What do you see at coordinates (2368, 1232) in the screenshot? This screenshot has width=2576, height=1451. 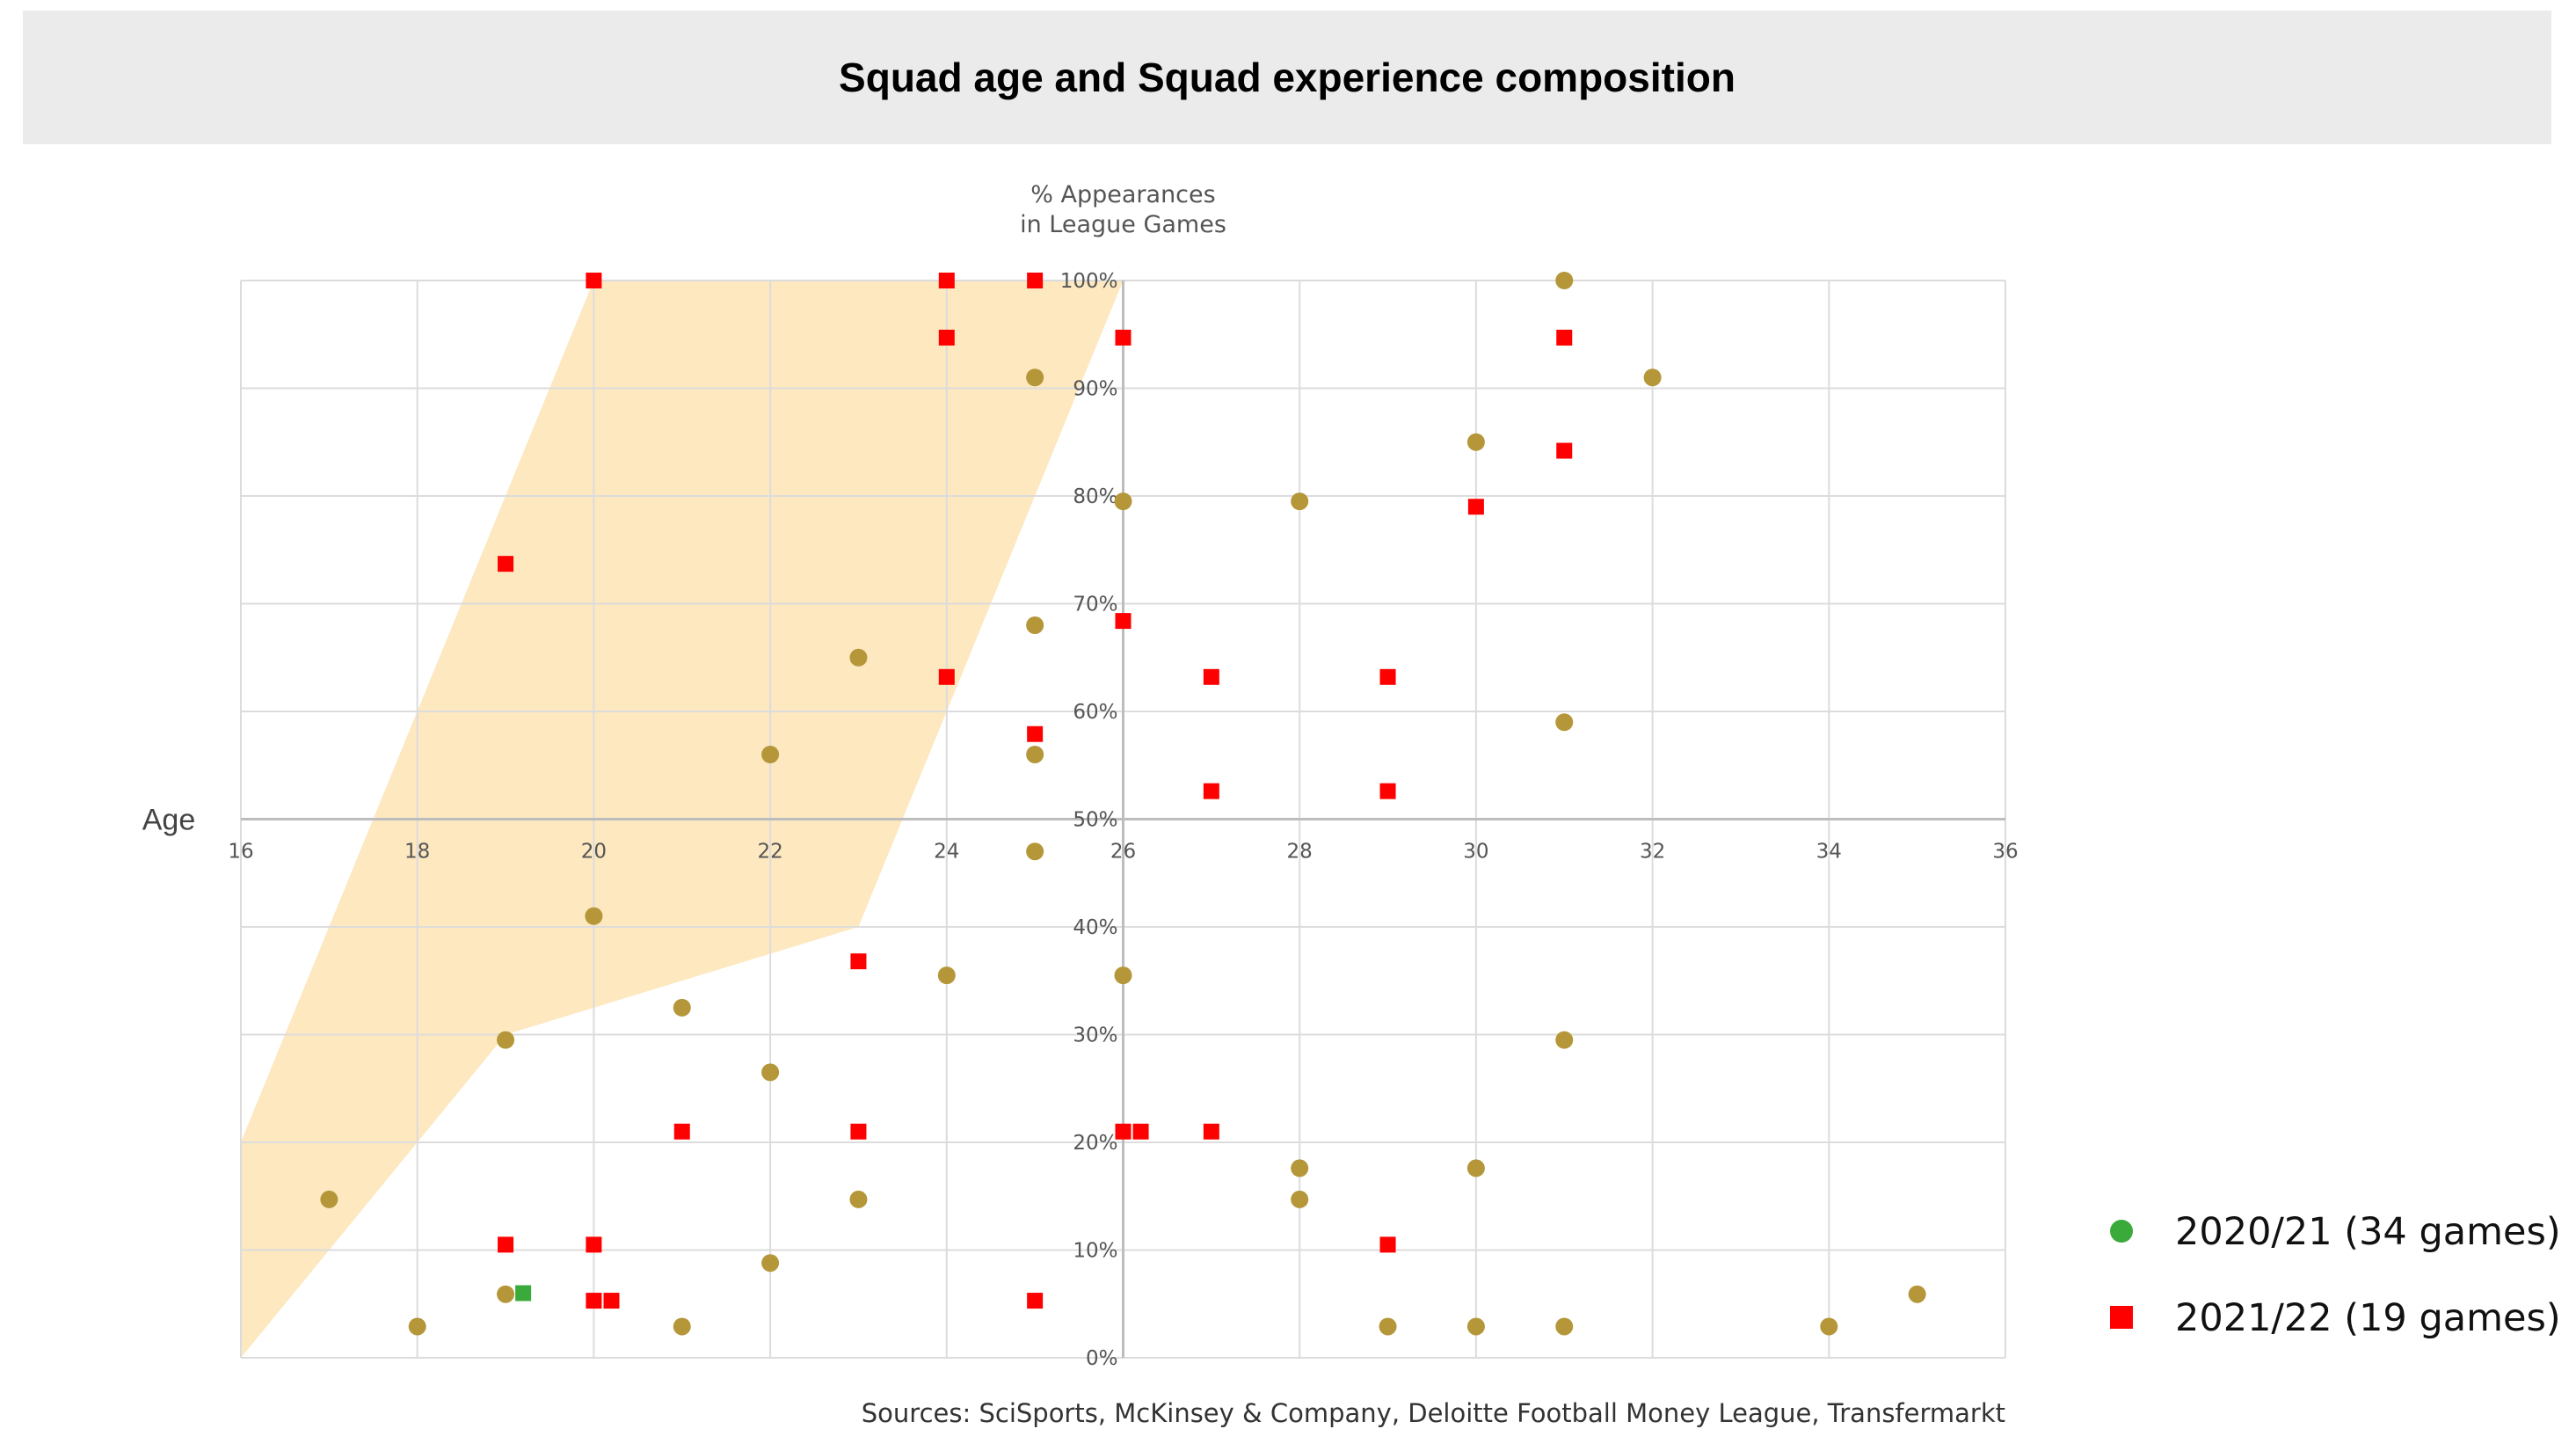 I see `legend-label: 2020/21 (34 games)` at bounding box center [2368, 1232].